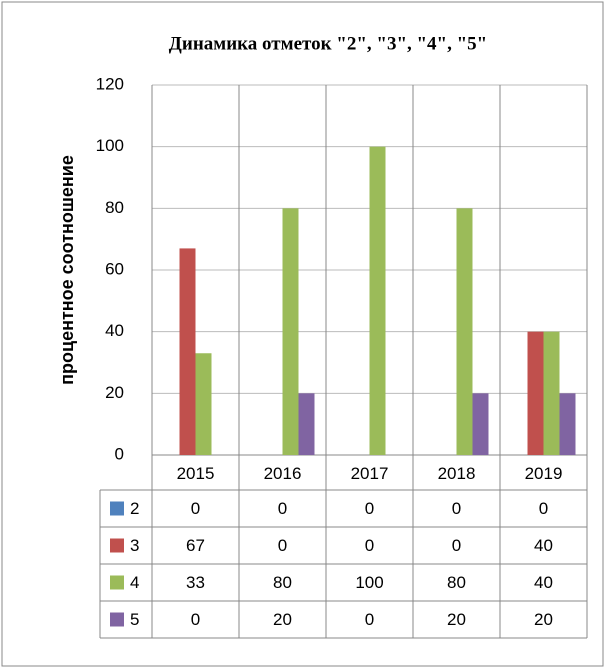 Image resolution: width=606 pixels, height=669 pixels. I want to click on y-tick-label: 60, so click(114, 268).